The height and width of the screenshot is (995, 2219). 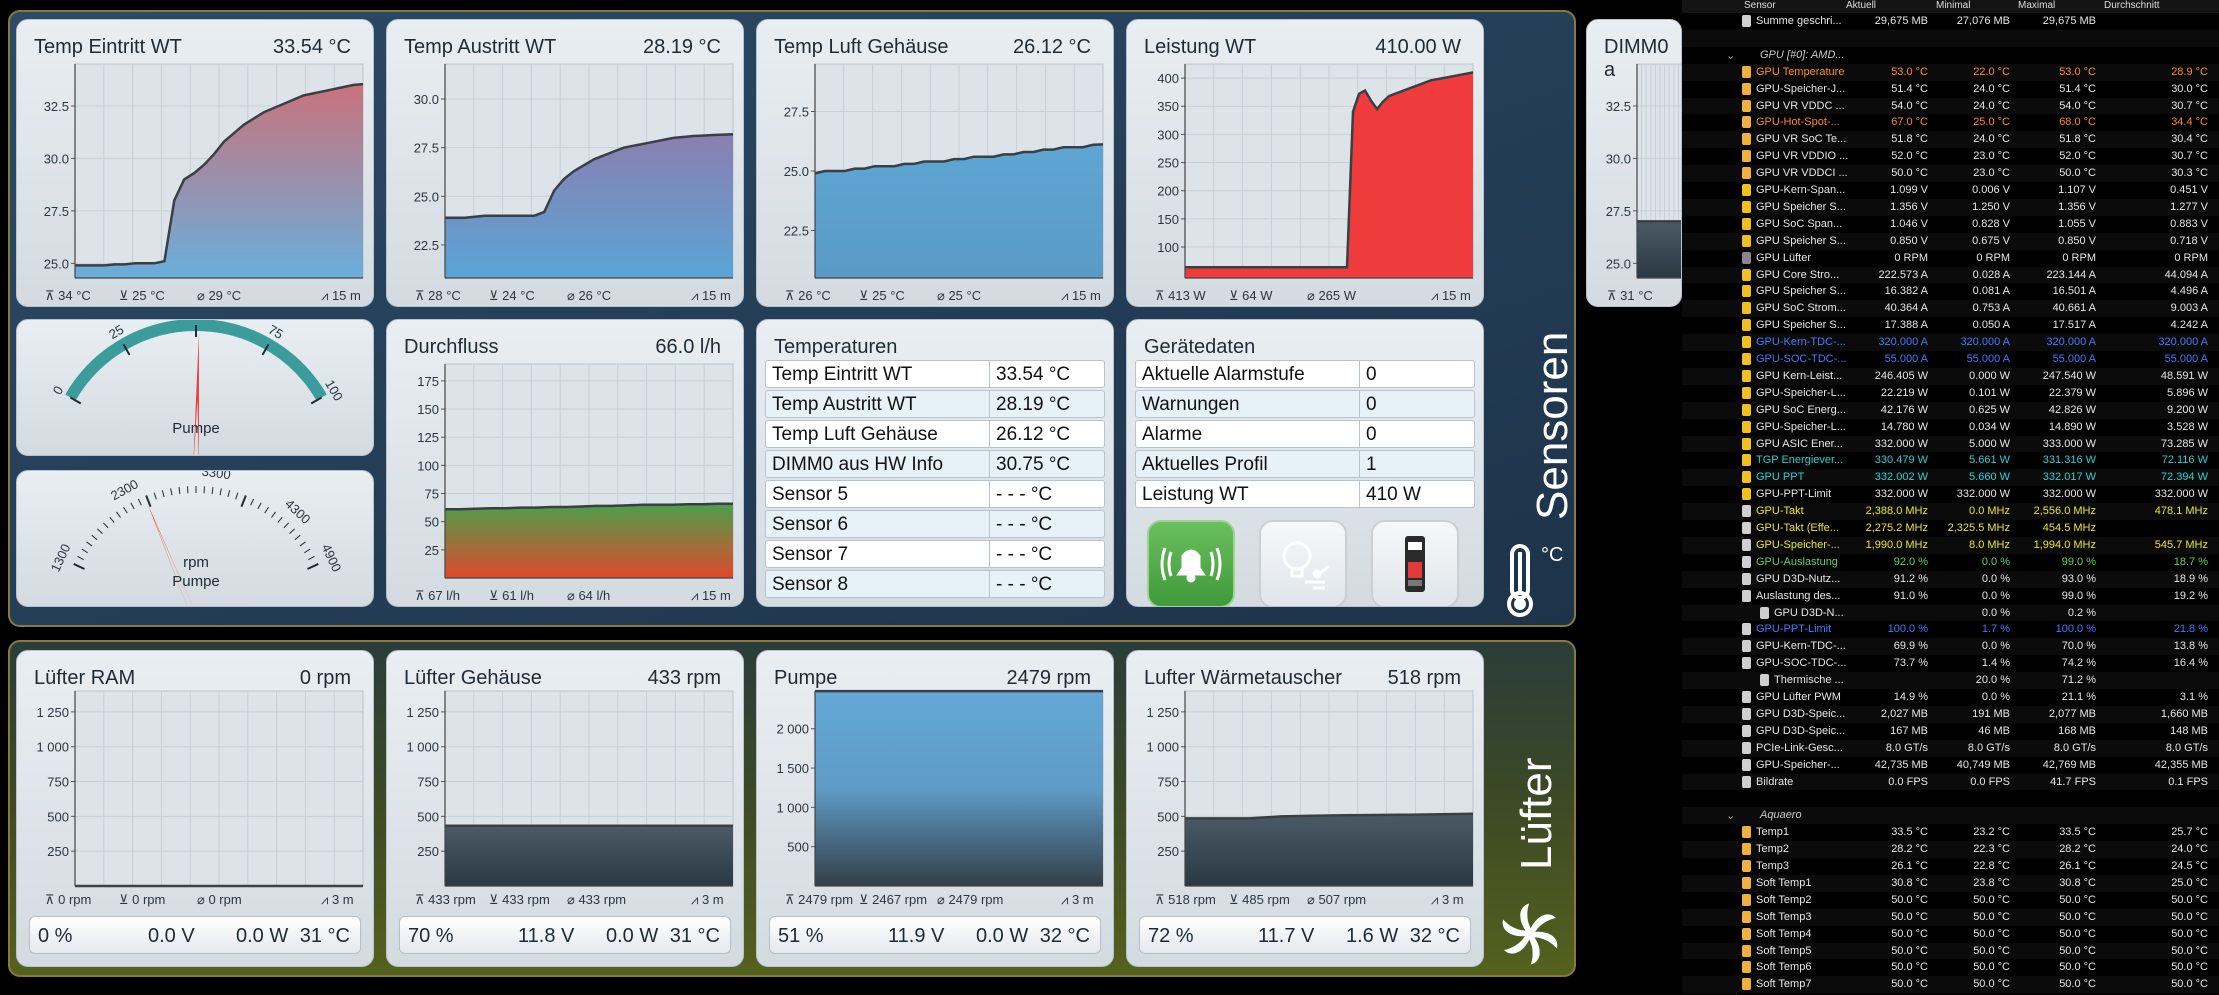 I want to click on stat-label: ⊼ 26 °C, so click(x=808, y=295).